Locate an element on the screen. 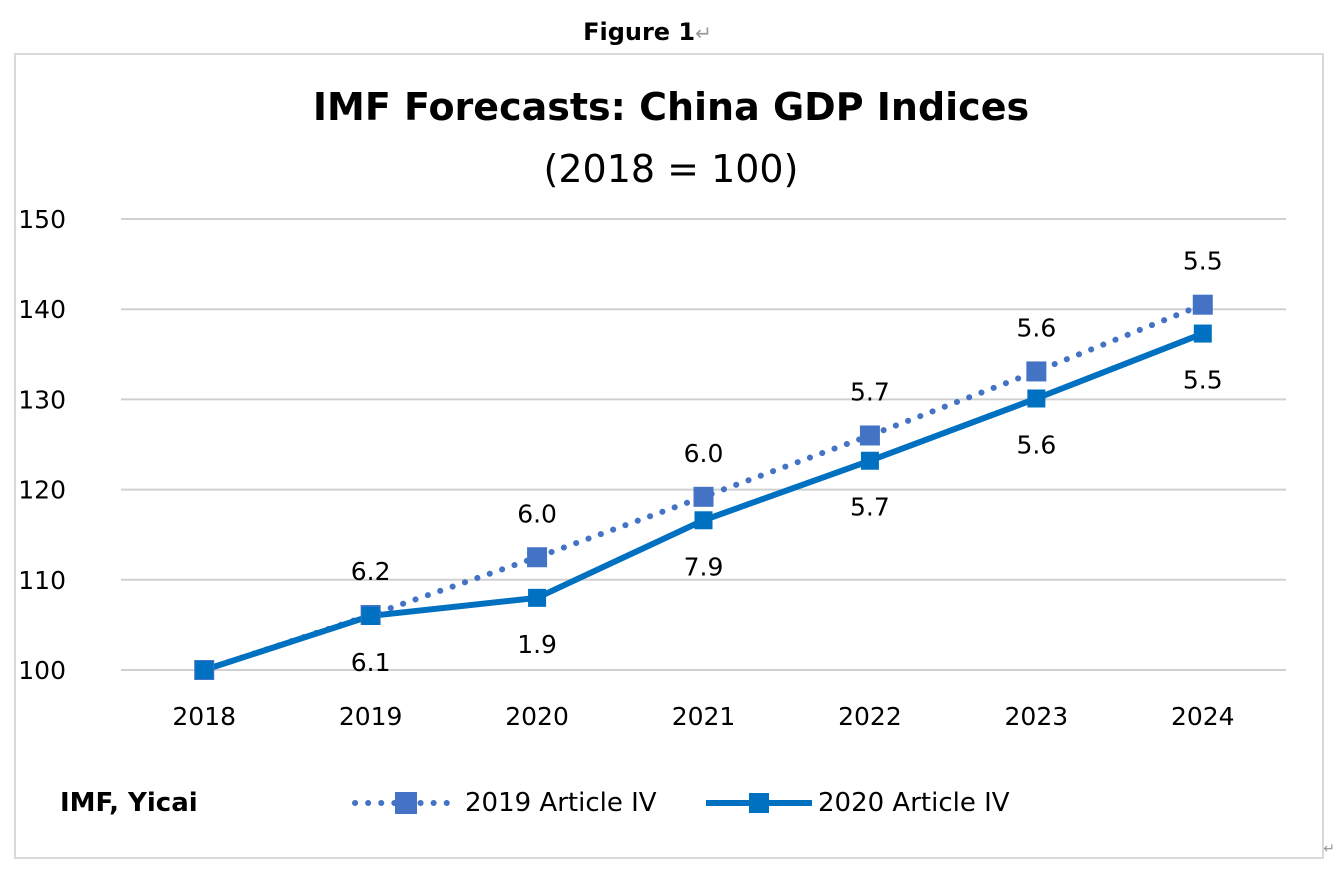 Image resolution: width=1335 pixels, height=871 pixels. chart-subtitle: (2018 = 100) is located at coordinates (671, 169).